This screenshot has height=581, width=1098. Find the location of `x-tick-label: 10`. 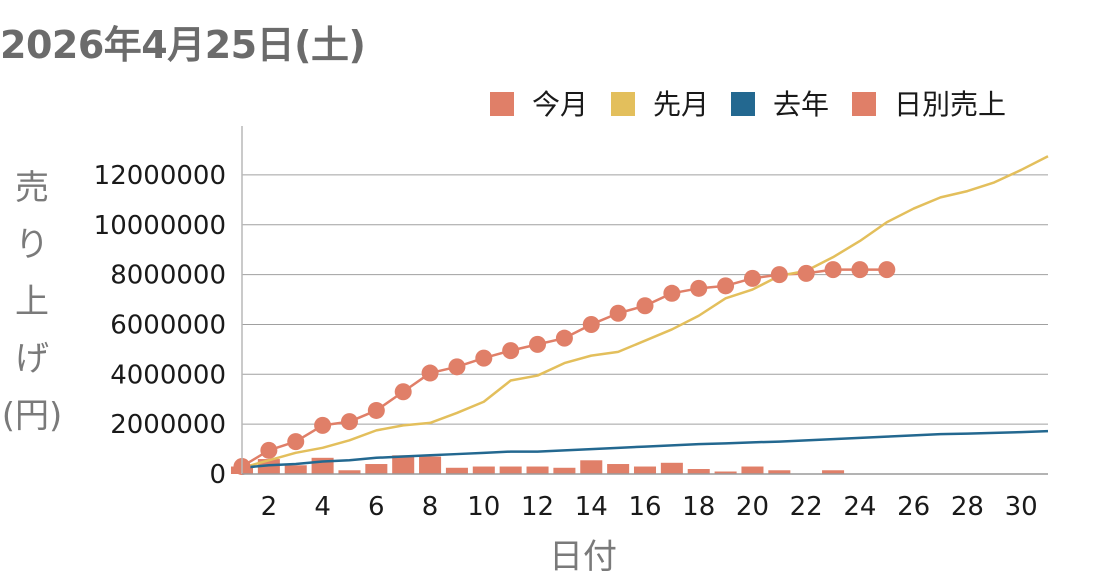

x-tick-label: 10 is located at coordinates (483, 507).